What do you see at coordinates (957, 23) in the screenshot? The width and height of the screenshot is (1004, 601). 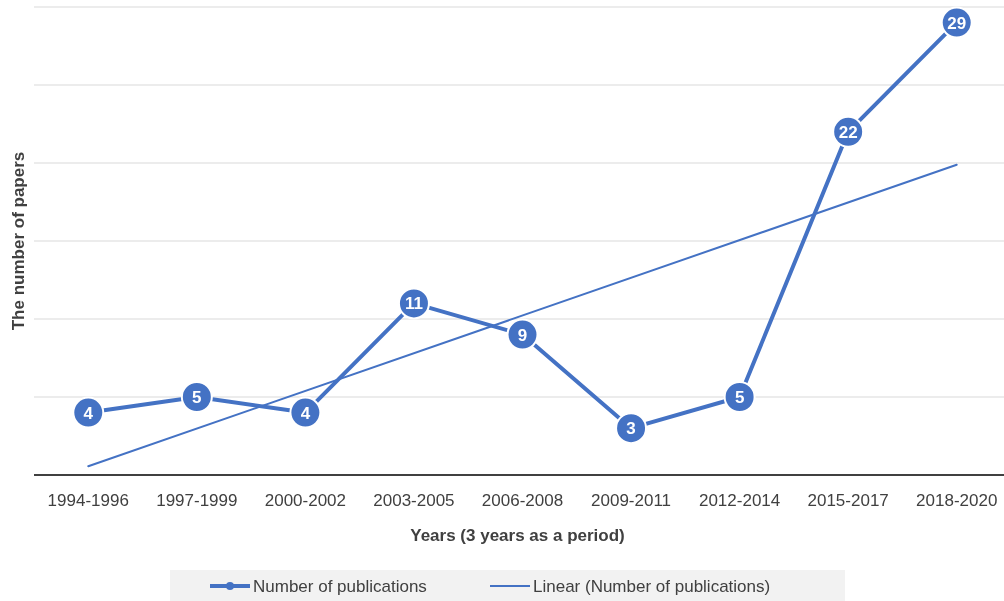 I see `data-label: 29` at bounding box center [957, 23].